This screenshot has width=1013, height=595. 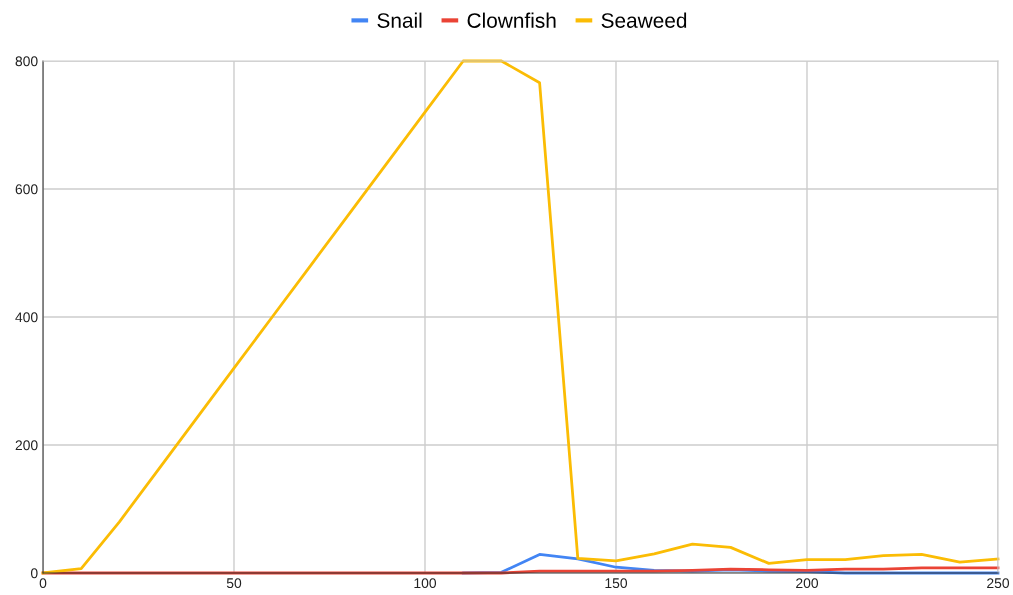 What do you see at coordinates (26, 445) in the screenshot?
I see `y-tick-label: 200` at bounding box center [26, 445].